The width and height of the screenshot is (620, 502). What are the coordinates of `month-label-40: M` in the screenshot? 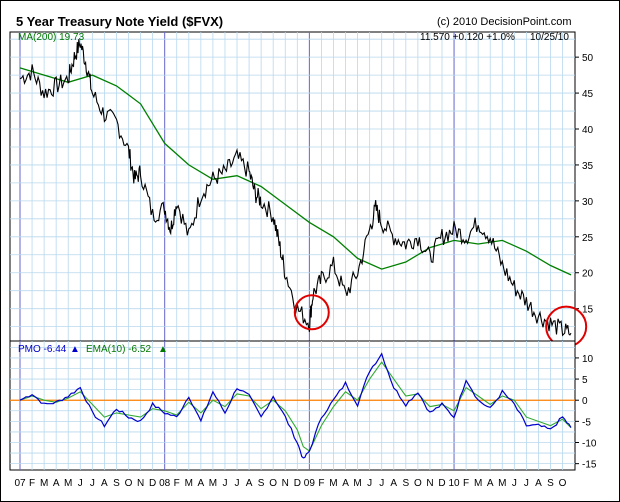 It's located at (502, 483).